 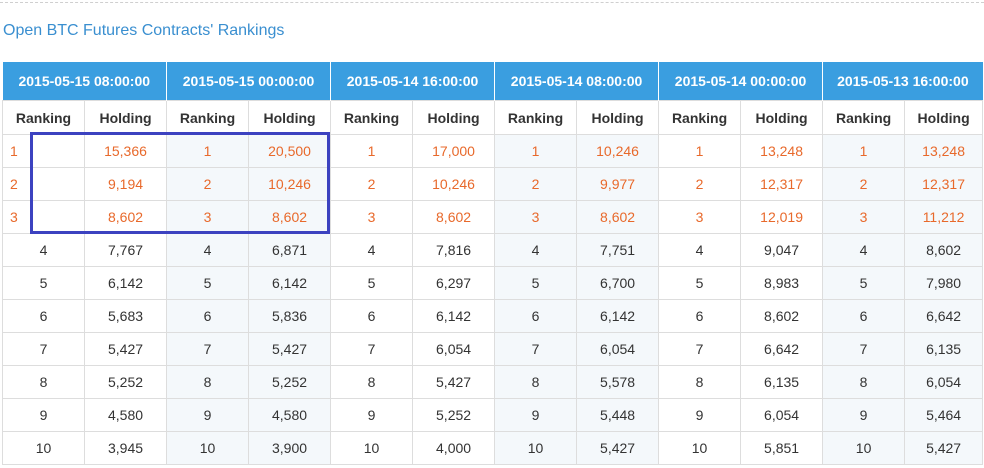 I want to click on holding-cell: 17,000, so click(x=454, y=151).